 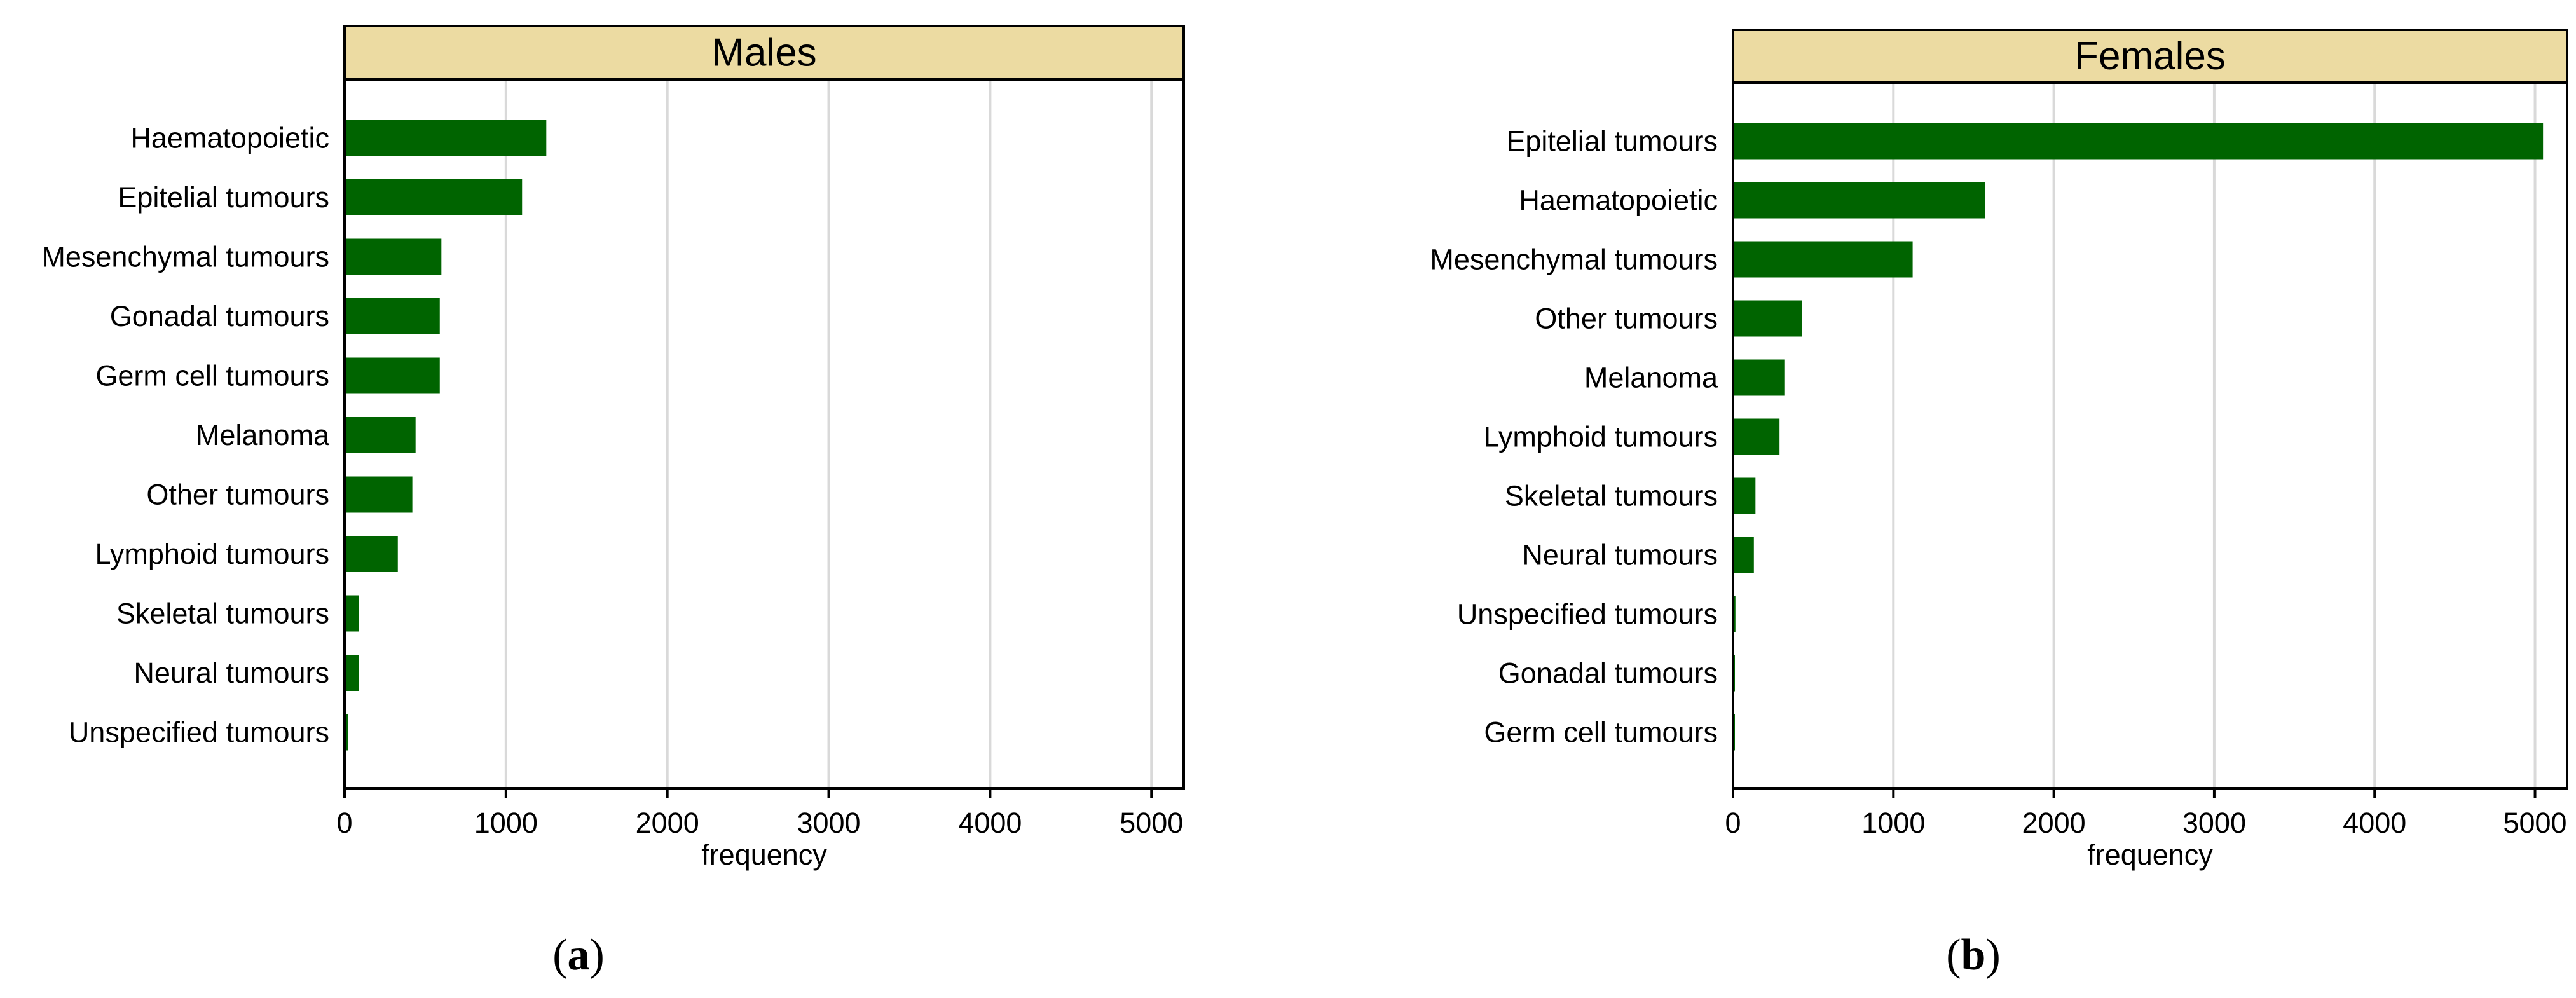 I want to click on panel-label-letter: a, so click(x=579, y=955).